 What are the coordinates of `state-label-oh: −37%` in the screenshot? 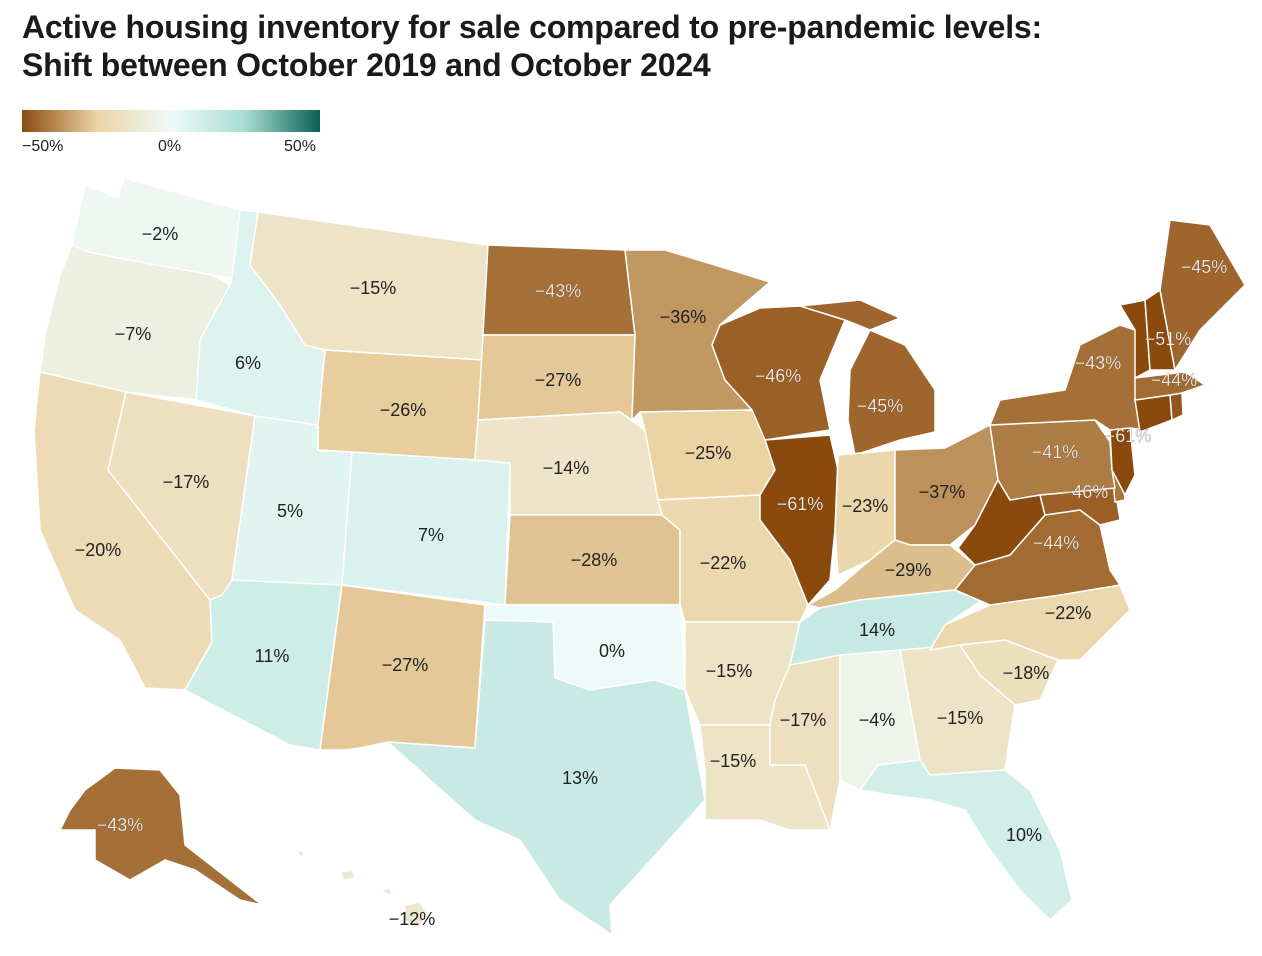 It's located at (942, 492).